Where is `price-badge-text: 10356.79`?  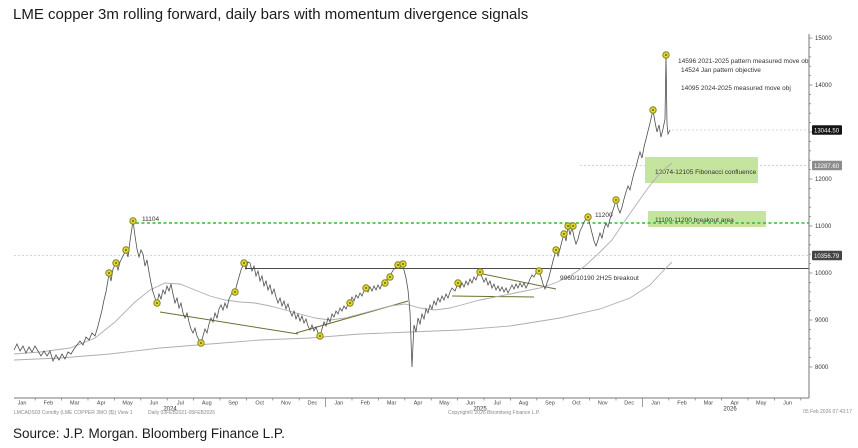
price-badge-text: 10356.79 is located at coordinates (827, 257).